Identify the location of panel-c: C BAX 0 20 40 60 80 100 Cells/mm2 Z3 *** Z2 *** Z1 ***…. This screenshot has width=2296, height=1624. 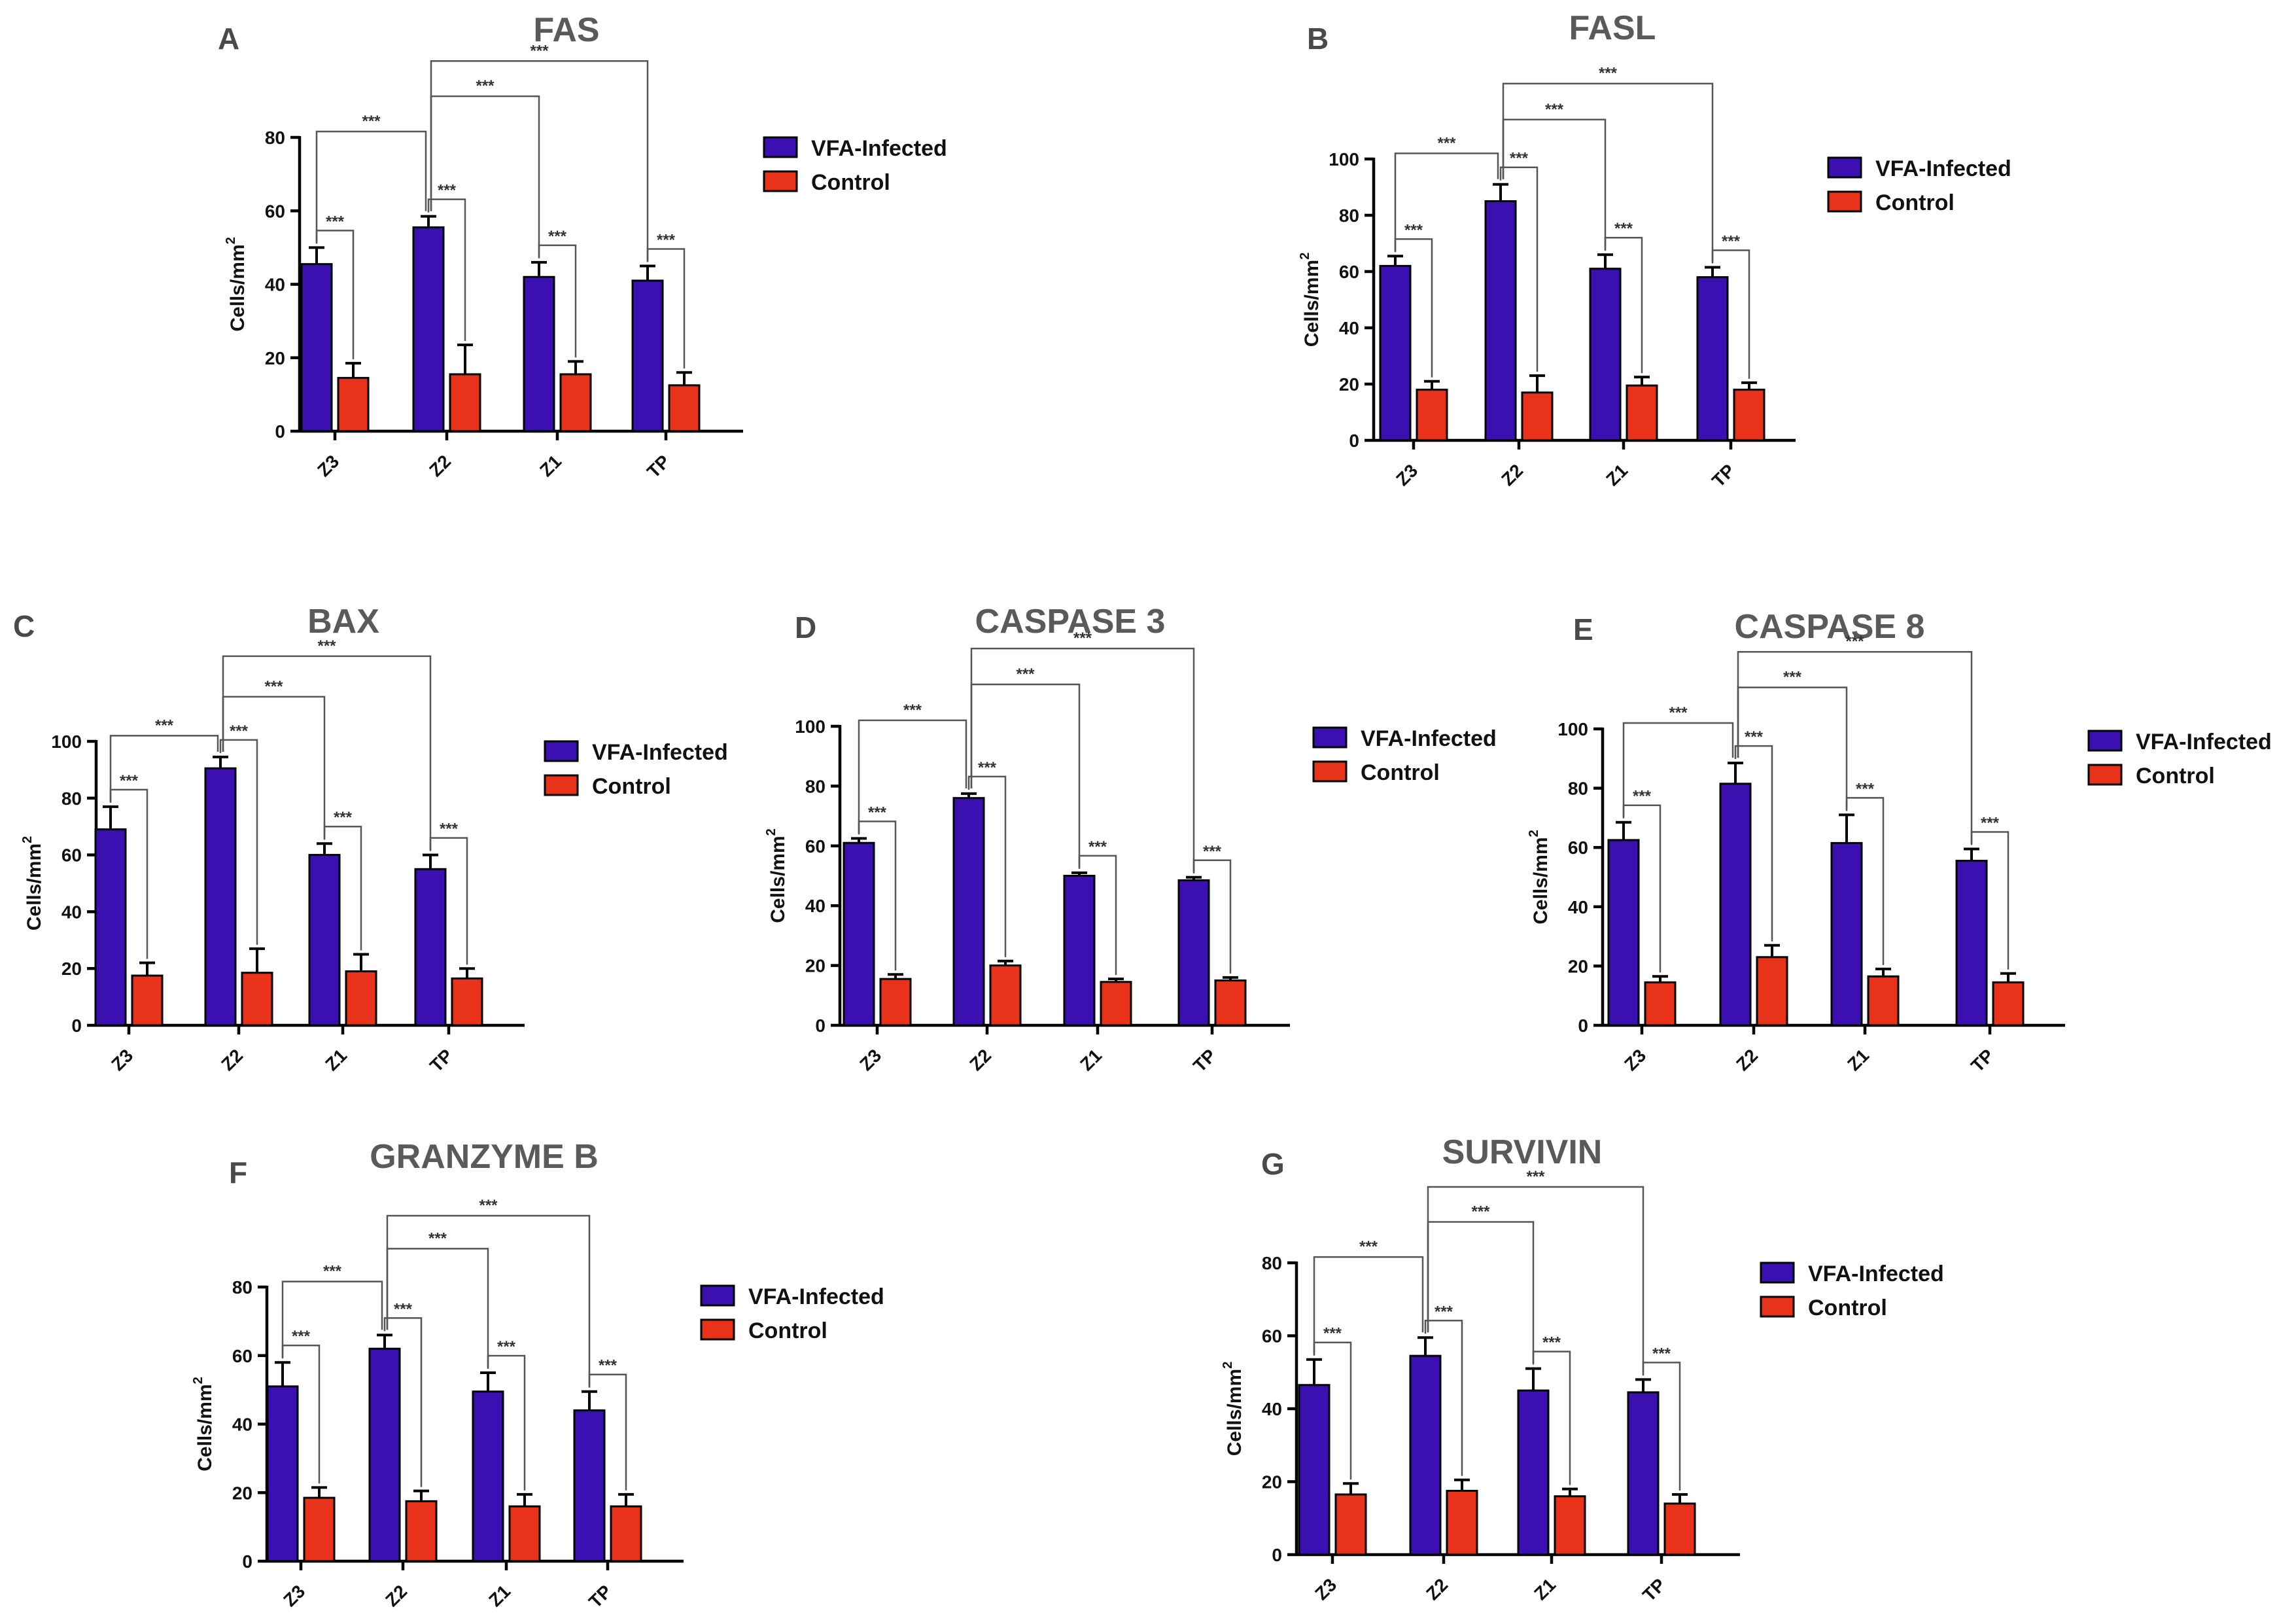
(370, 839).